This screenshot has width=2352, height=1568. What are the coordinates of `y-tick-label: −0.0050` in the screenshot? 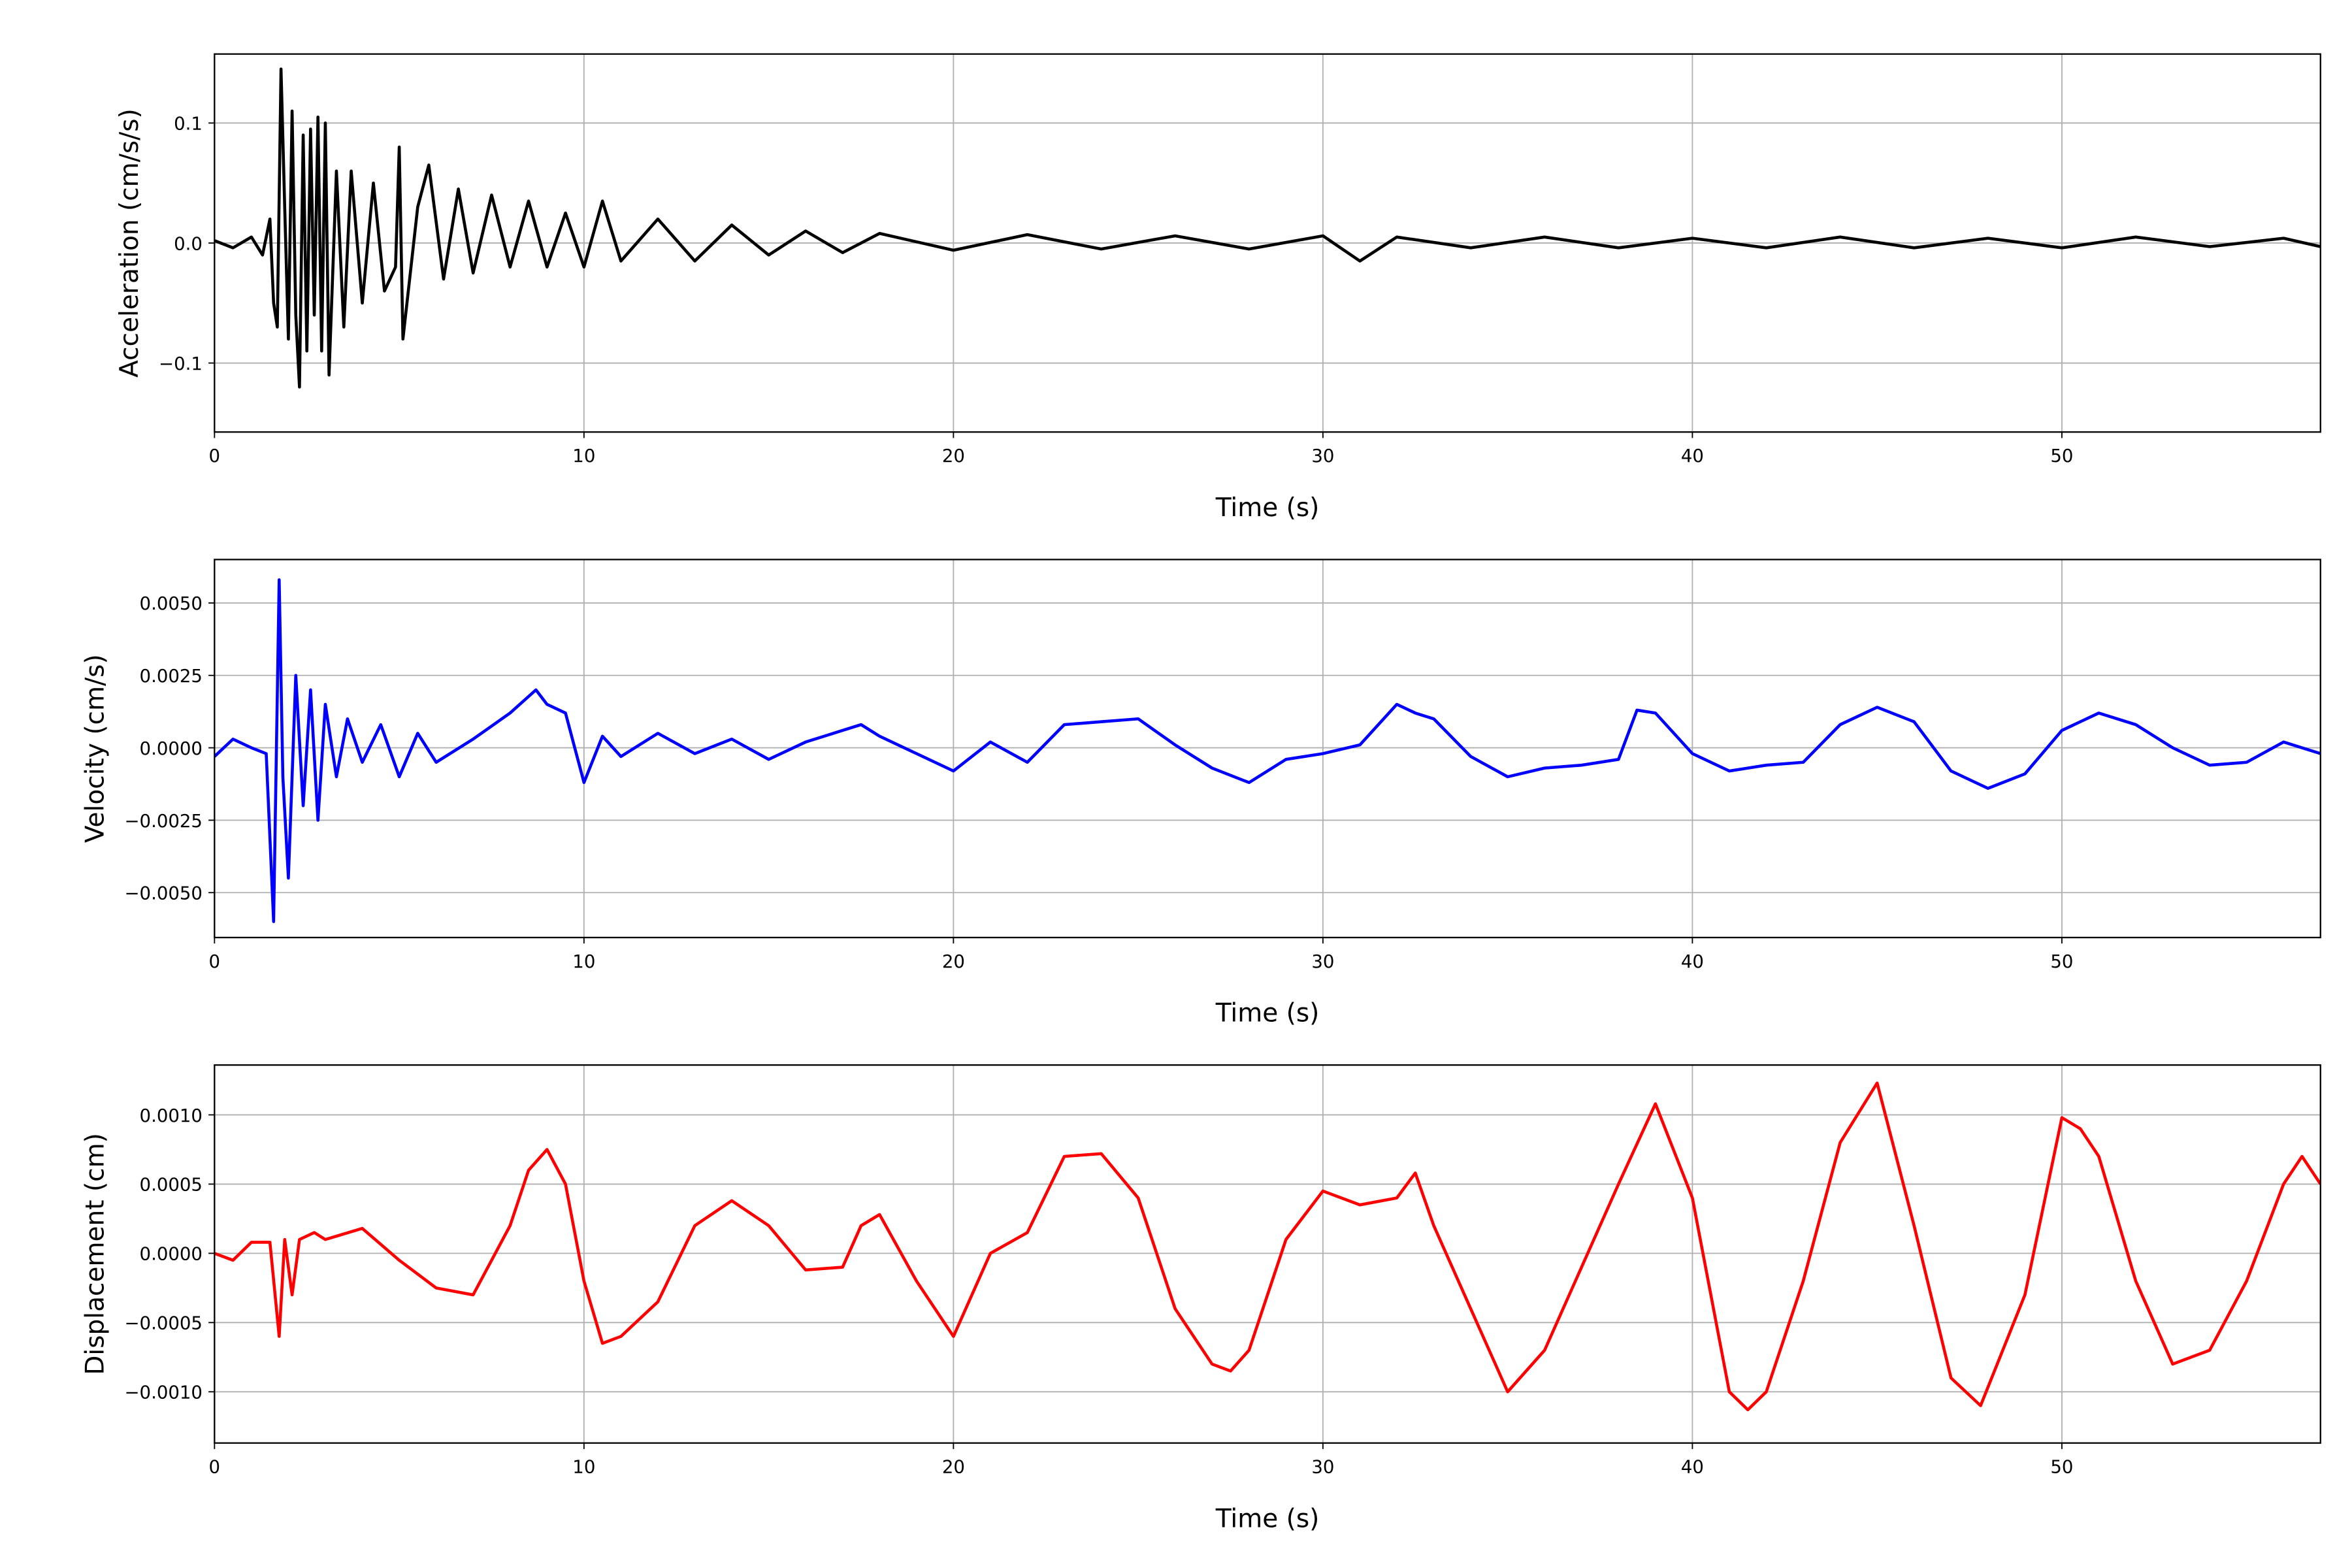 It's located at (163, 893).